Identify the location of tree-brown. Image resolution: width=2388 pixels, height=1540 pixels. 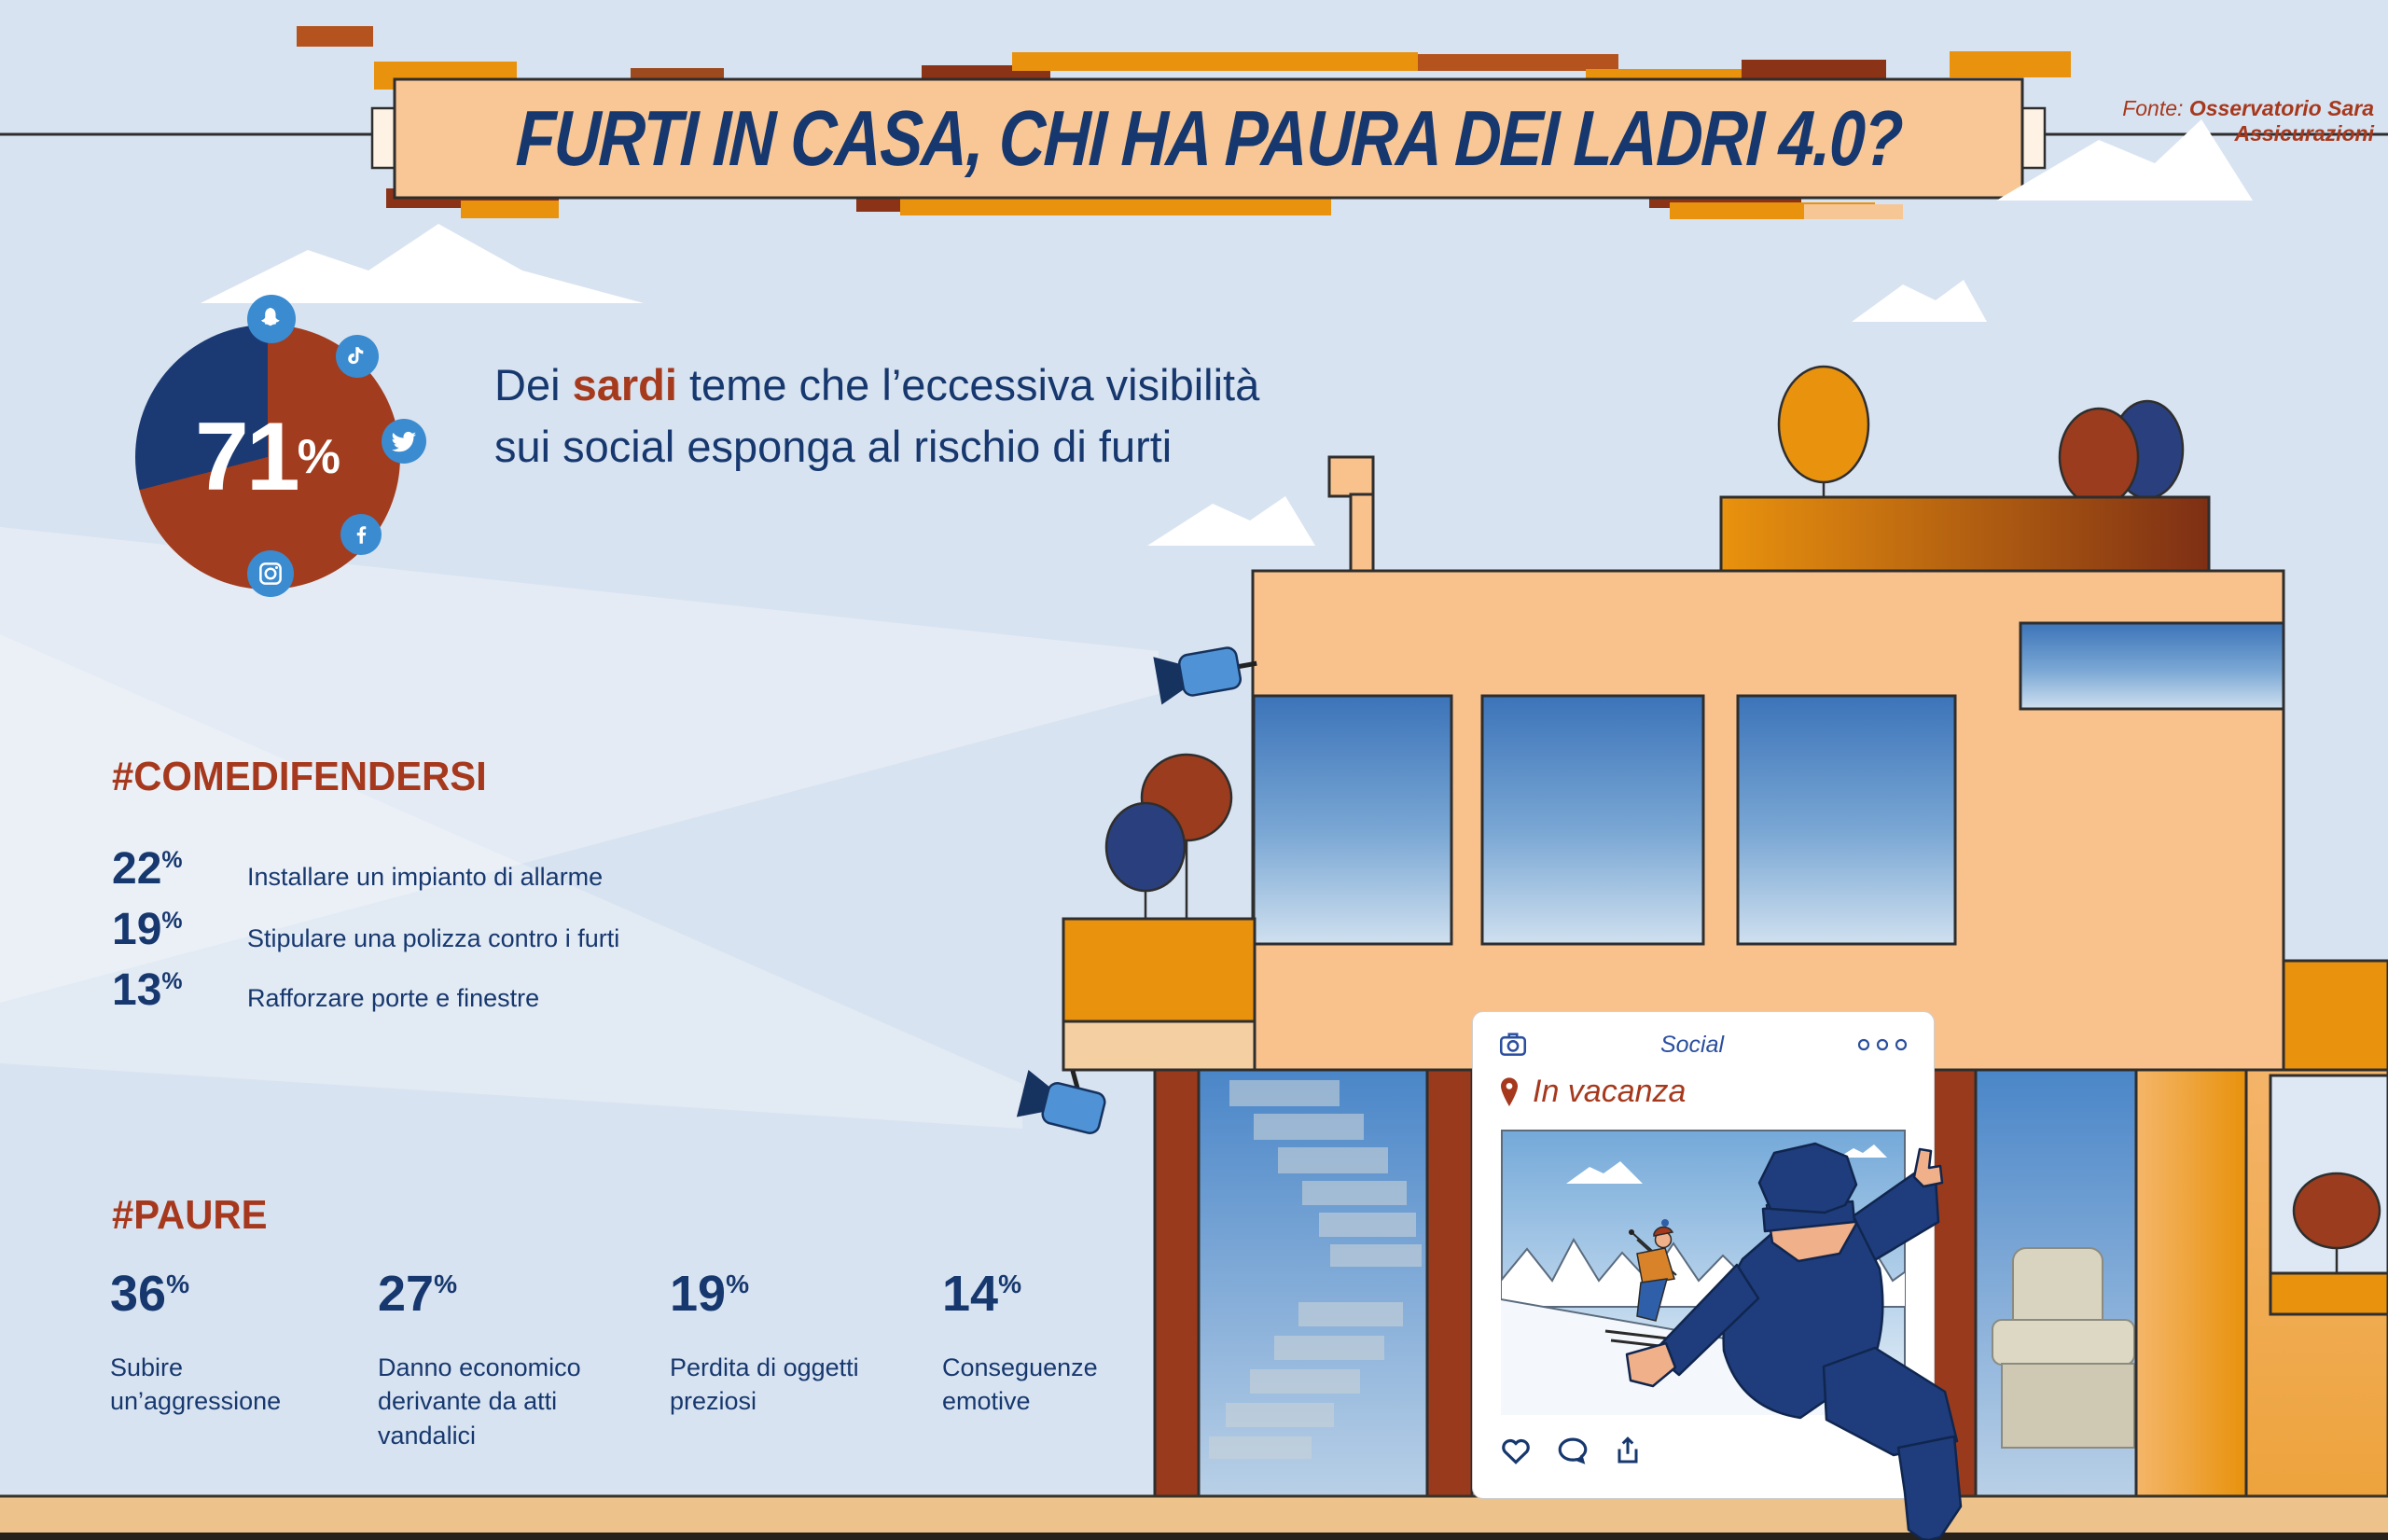
(2099, 457).